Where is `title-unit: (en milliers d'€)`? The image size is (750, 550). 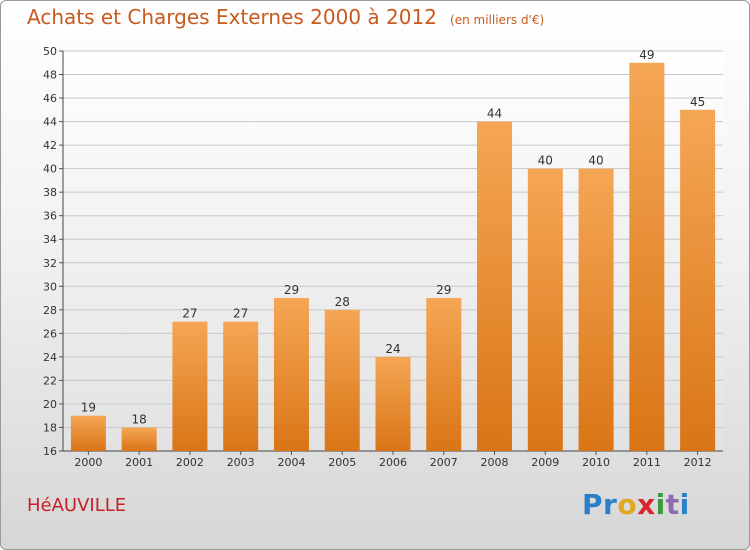 title-unit: (en milliers d'€) is located at coordinates (497, 20).